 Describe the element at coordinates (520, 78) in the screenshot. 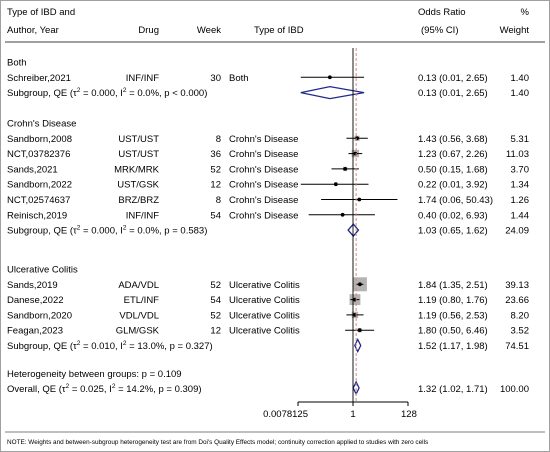

I see `study-weight: 1.40` at that location.